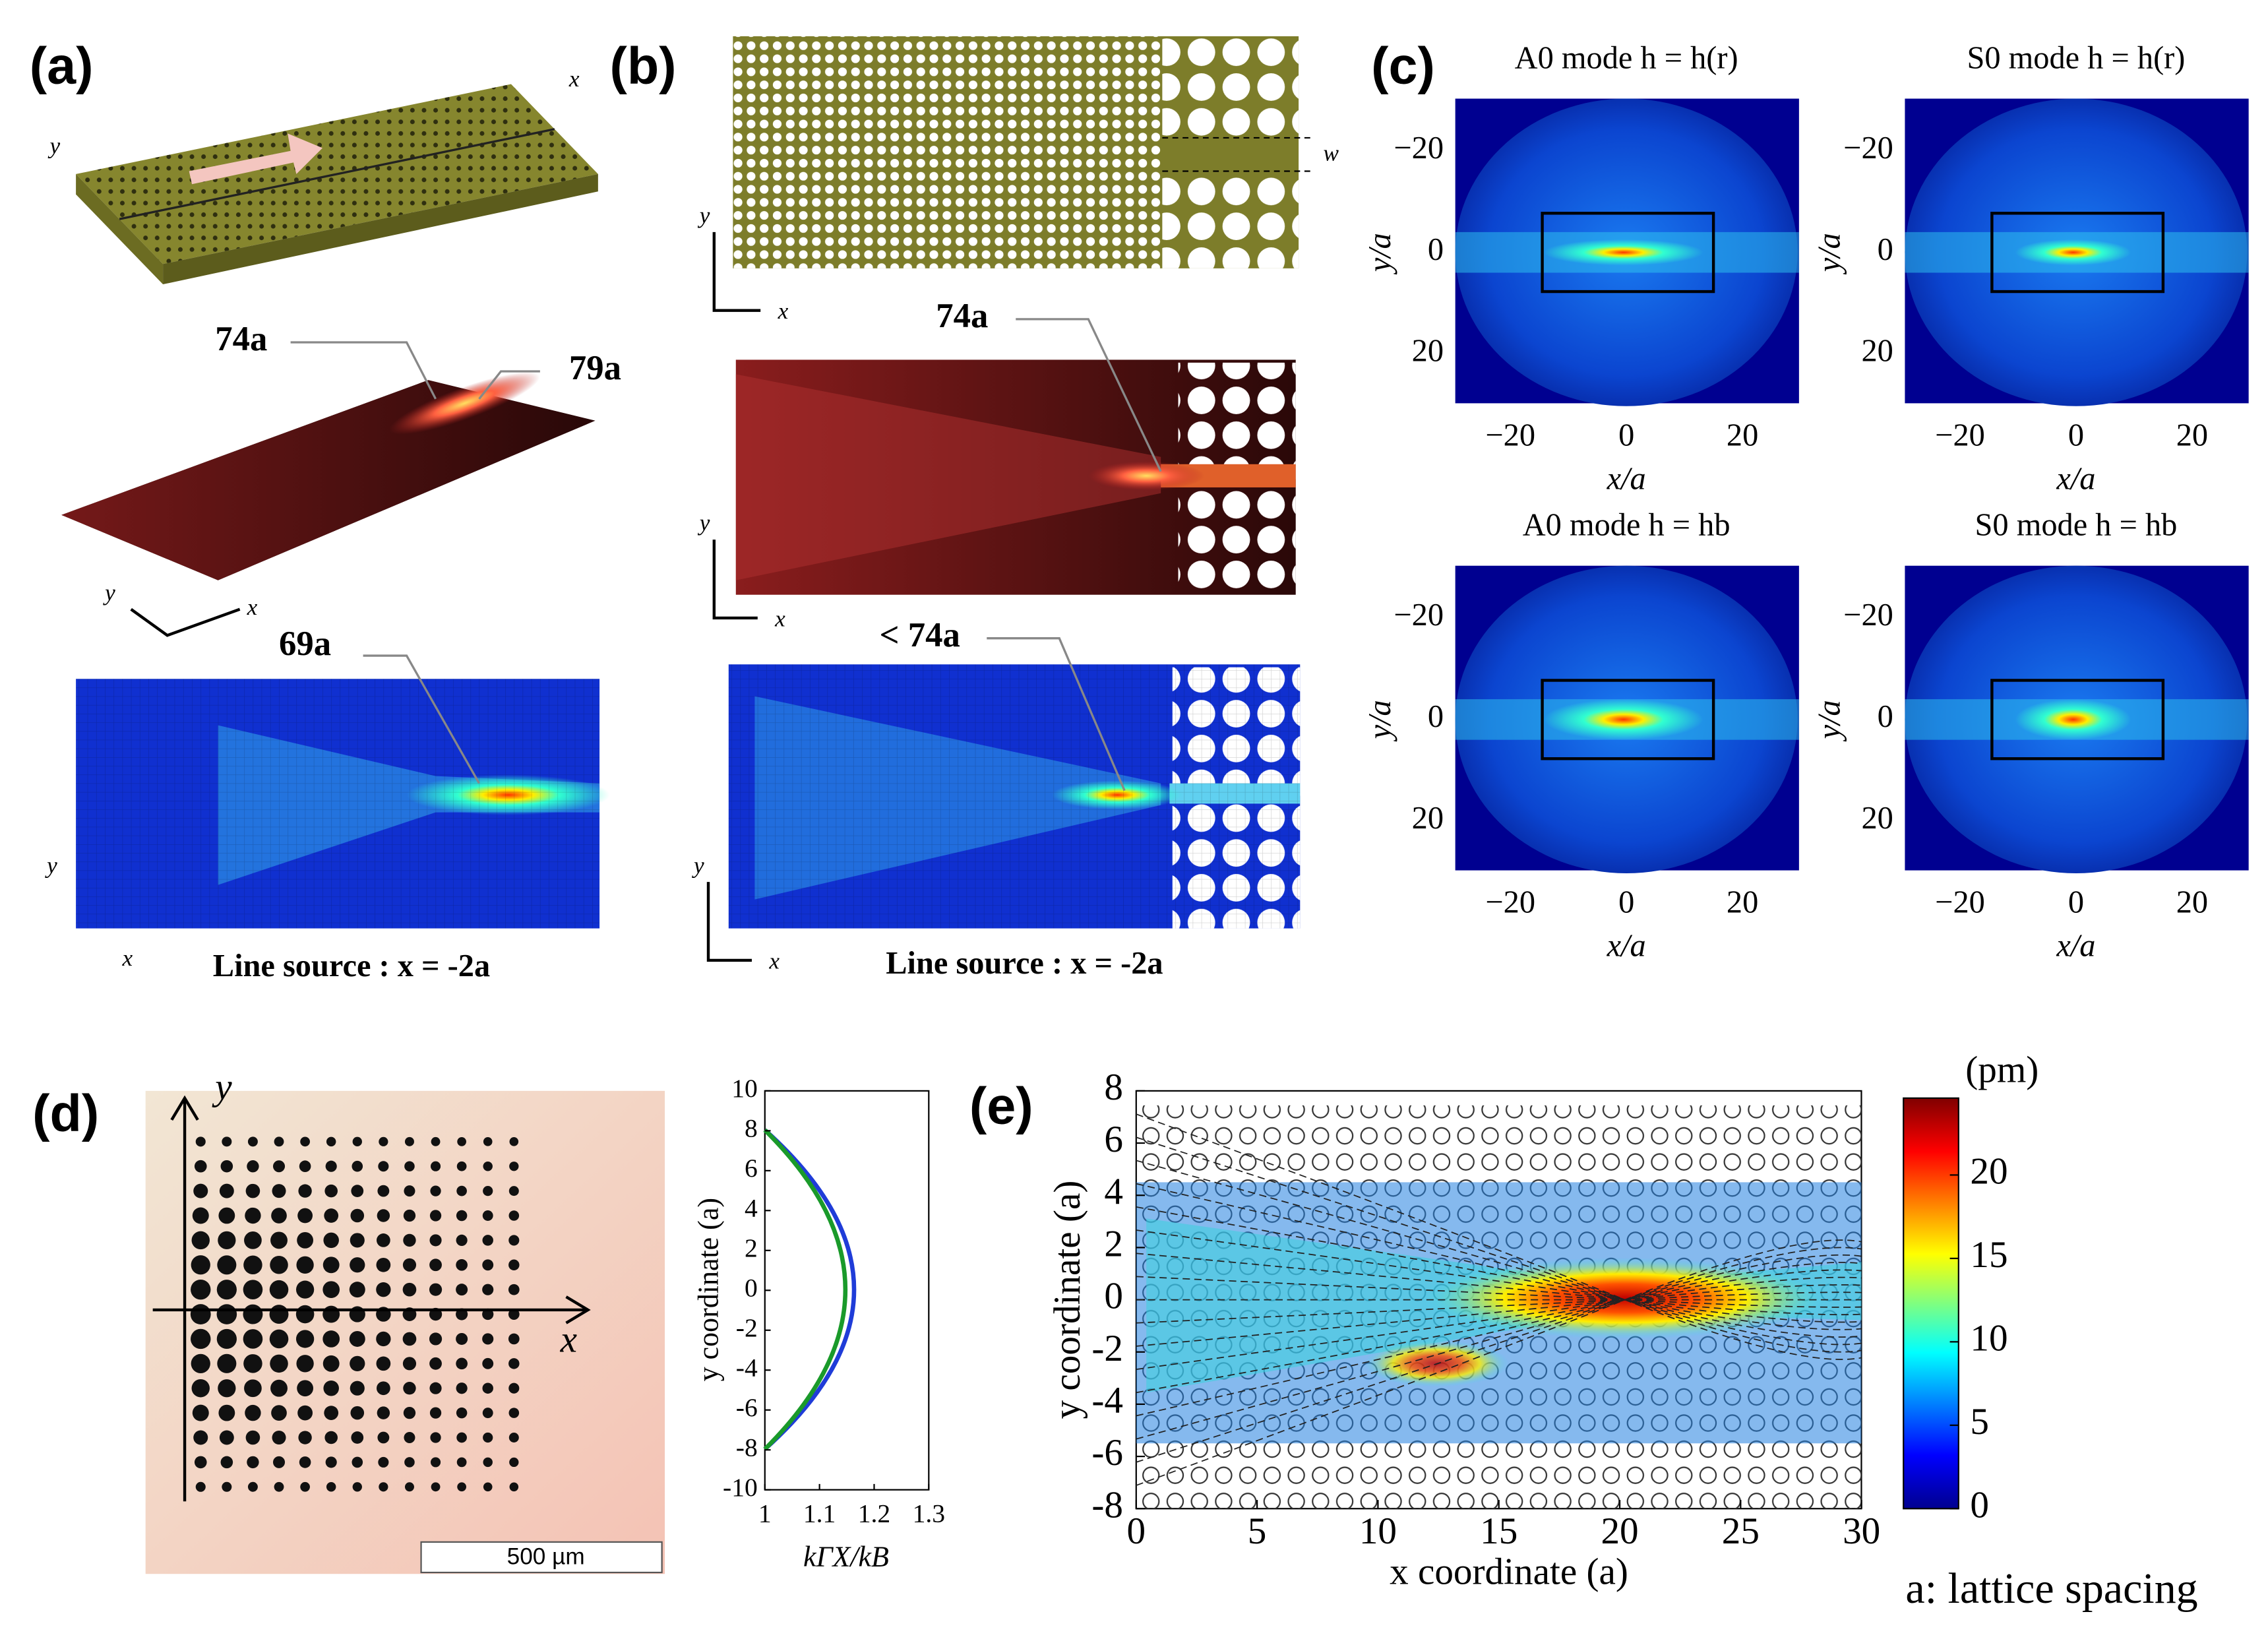  Describe the element at coordinates (1107, 1453) in the screenshot. I see `y-tick-label: -6` at that location.